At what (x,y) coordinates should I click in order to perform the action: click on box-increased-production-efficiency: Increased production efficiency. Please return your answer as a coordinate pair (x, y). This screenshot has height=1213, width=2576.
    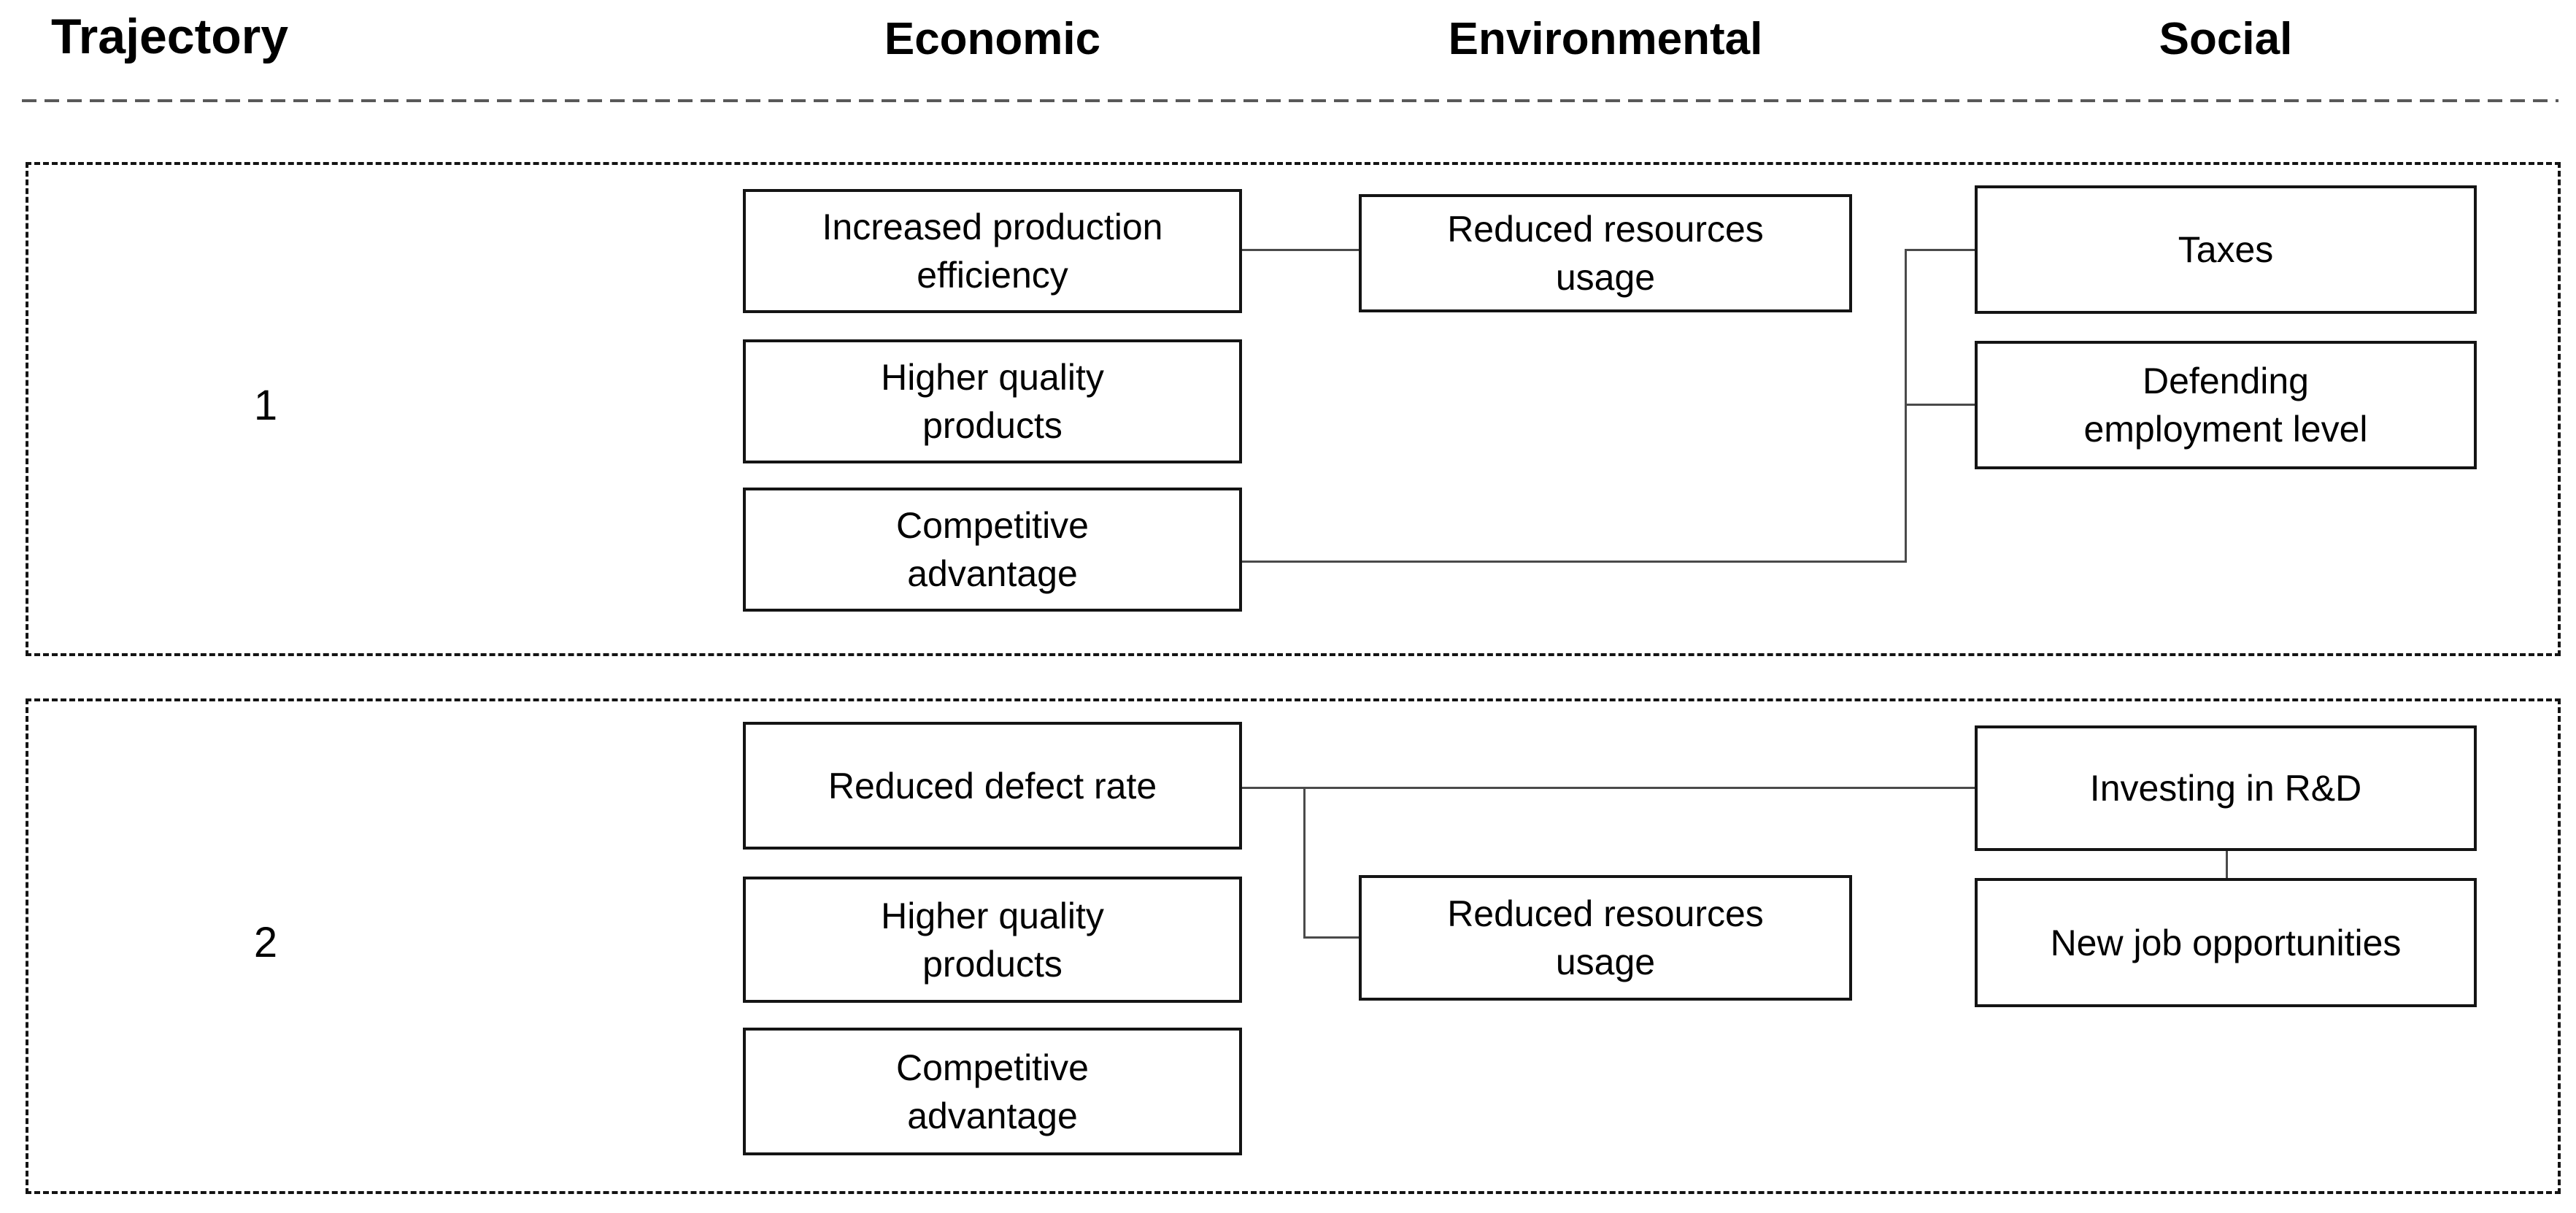
    Looking at the image, I should click on (992, 251).